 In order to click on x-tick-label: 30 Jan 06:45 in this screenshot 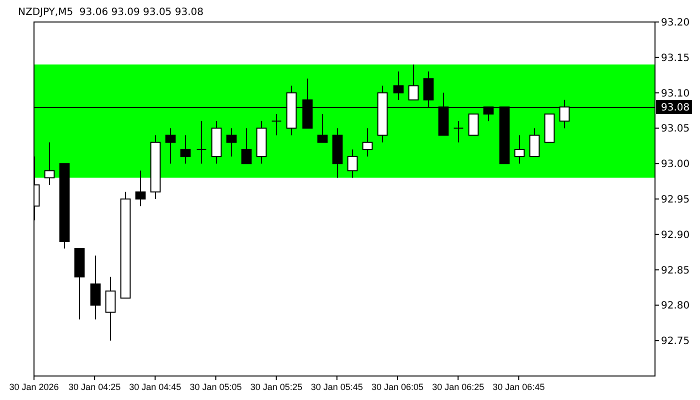, I will do `click(518, 387)`.